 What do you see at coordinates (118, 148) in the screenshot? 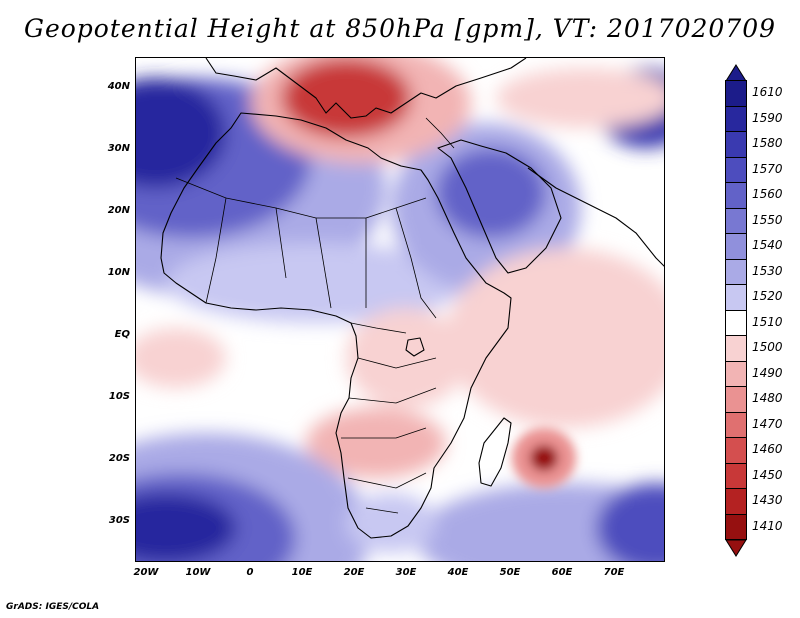
I see `lat-label-30n: 30N` at bounding box center [118, 148].